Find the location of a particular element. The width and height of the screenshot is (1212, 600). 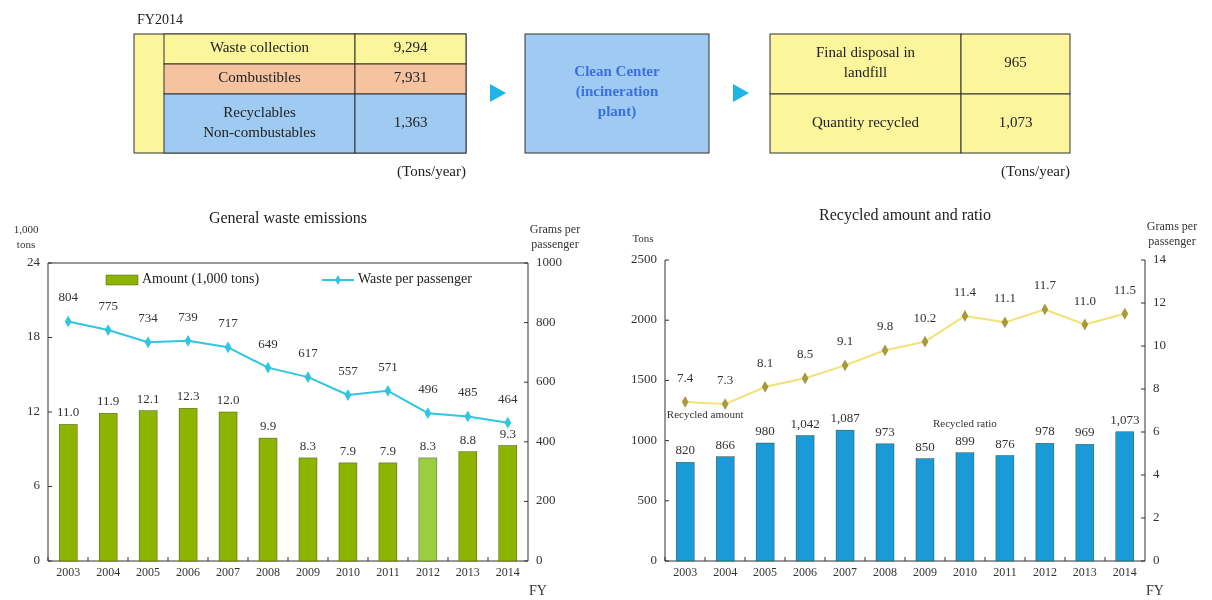

data-label: 8.3 is located at coordinates (308, 445).